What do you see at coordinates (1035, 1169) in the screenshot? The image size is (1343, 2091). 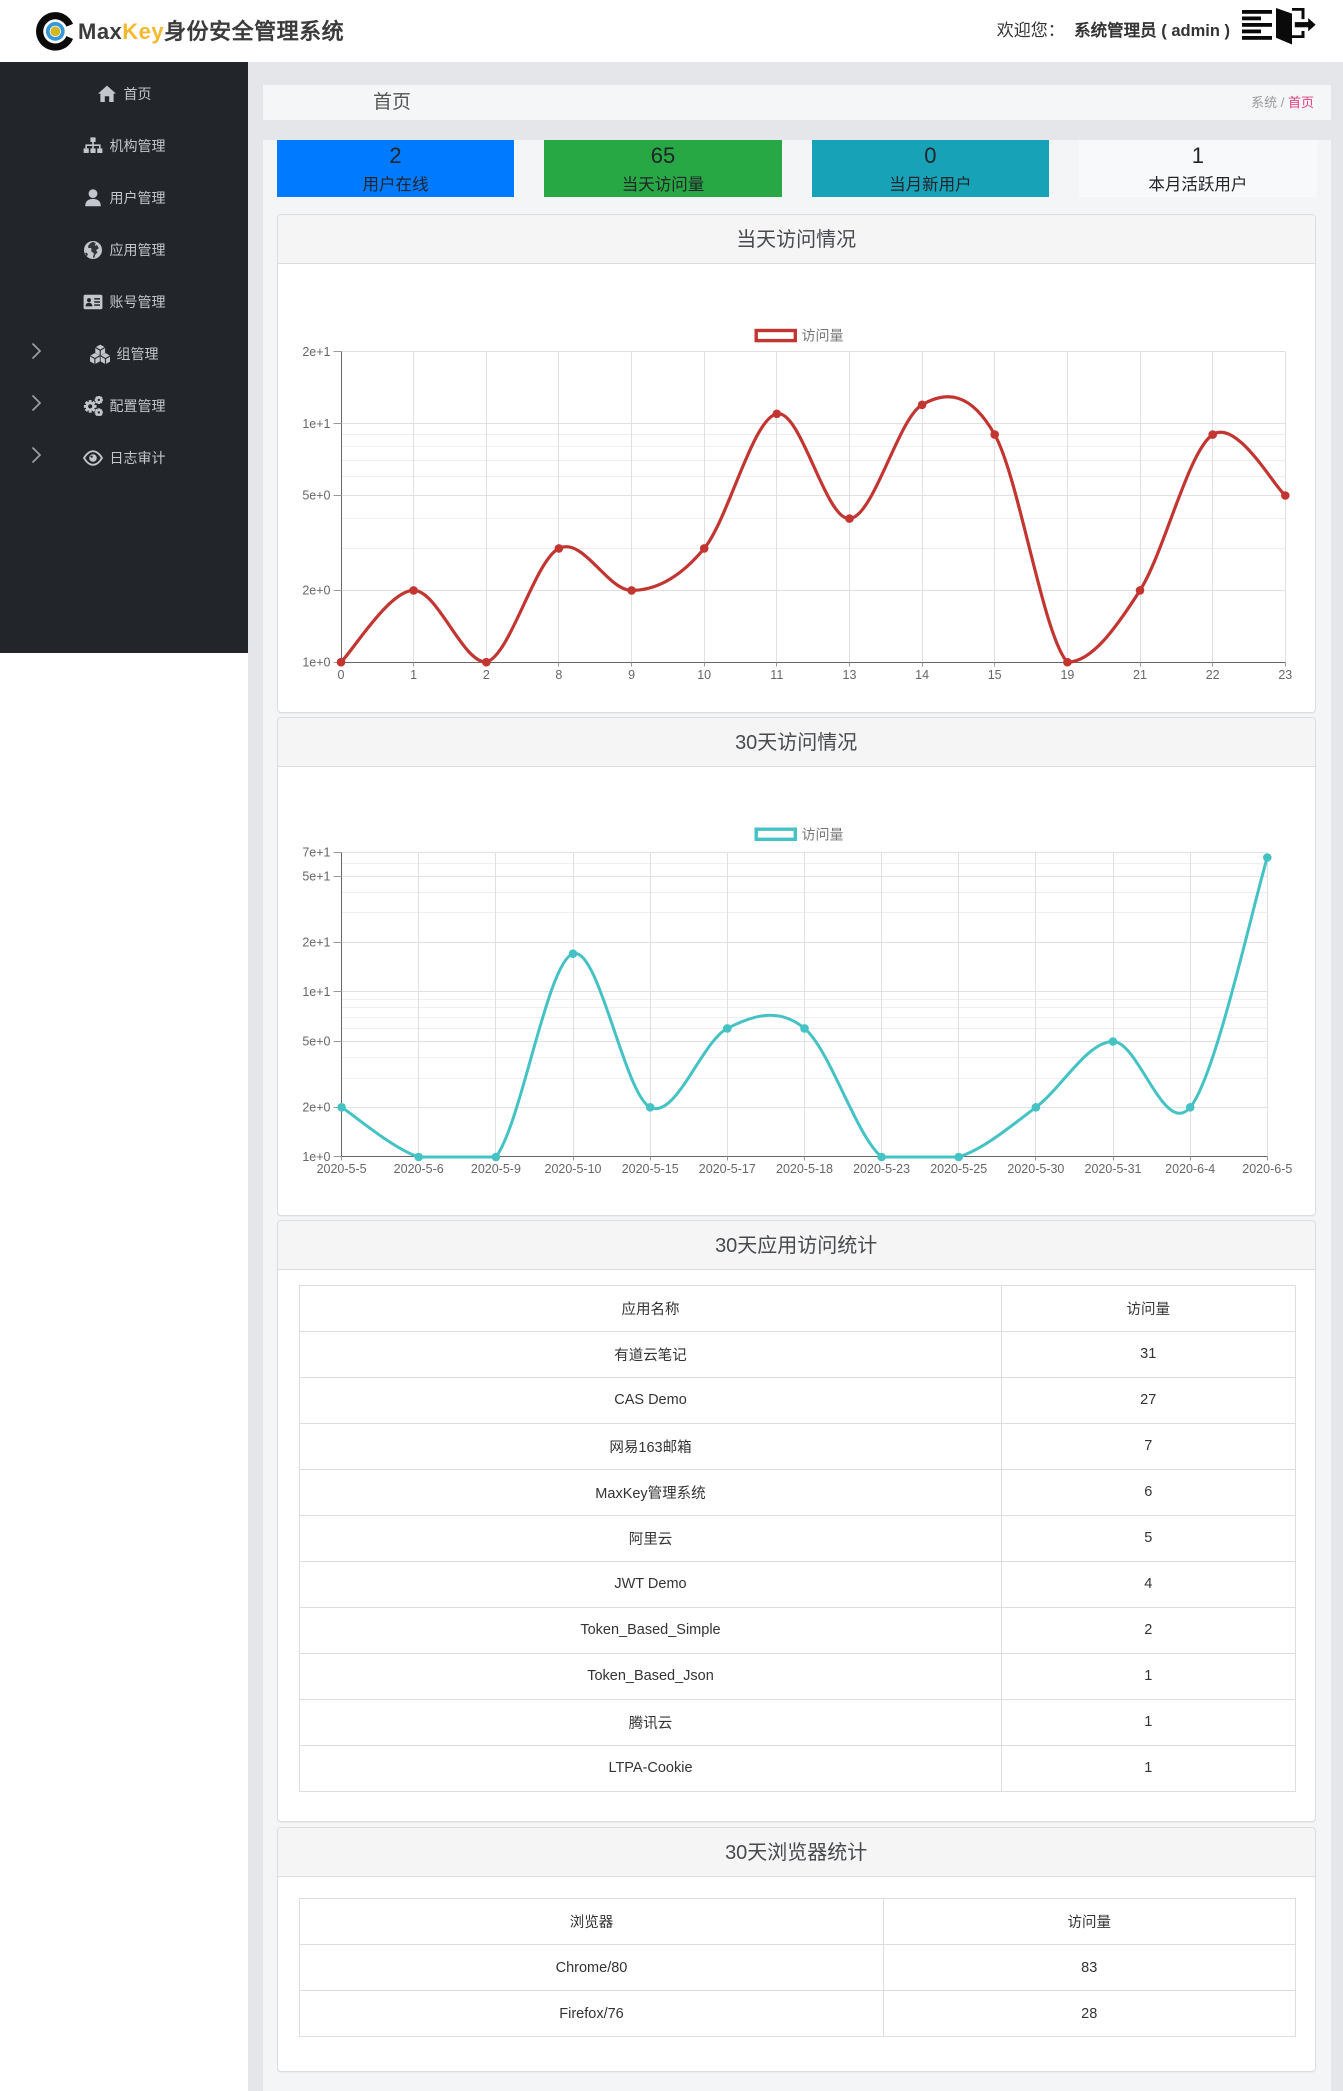 I see `svg-text: 2020-5-30` at bounding box center [1035, 1169].